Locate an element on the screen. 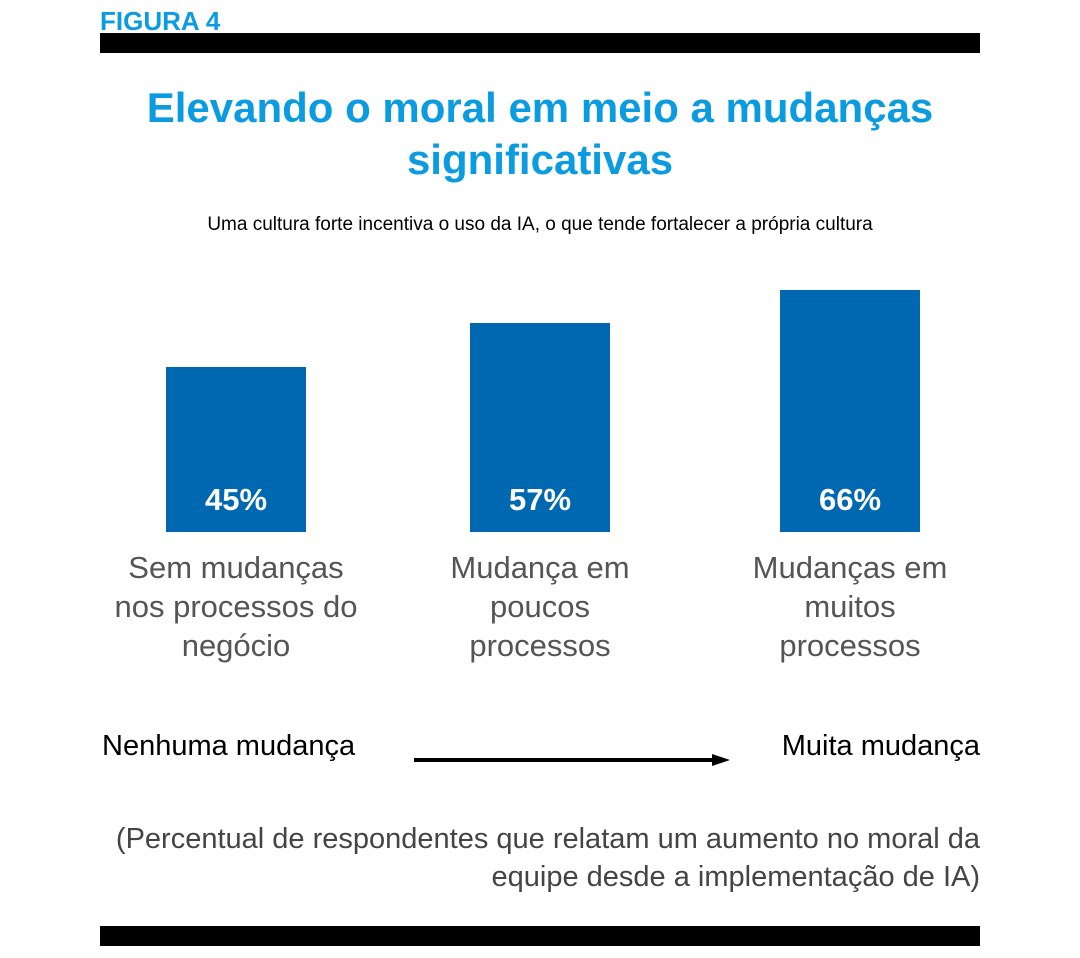 Image resolution: width=1080 pixels, height=958 pixels. category-label: Mudança em poucos processos is located at coordinates (540, 606).